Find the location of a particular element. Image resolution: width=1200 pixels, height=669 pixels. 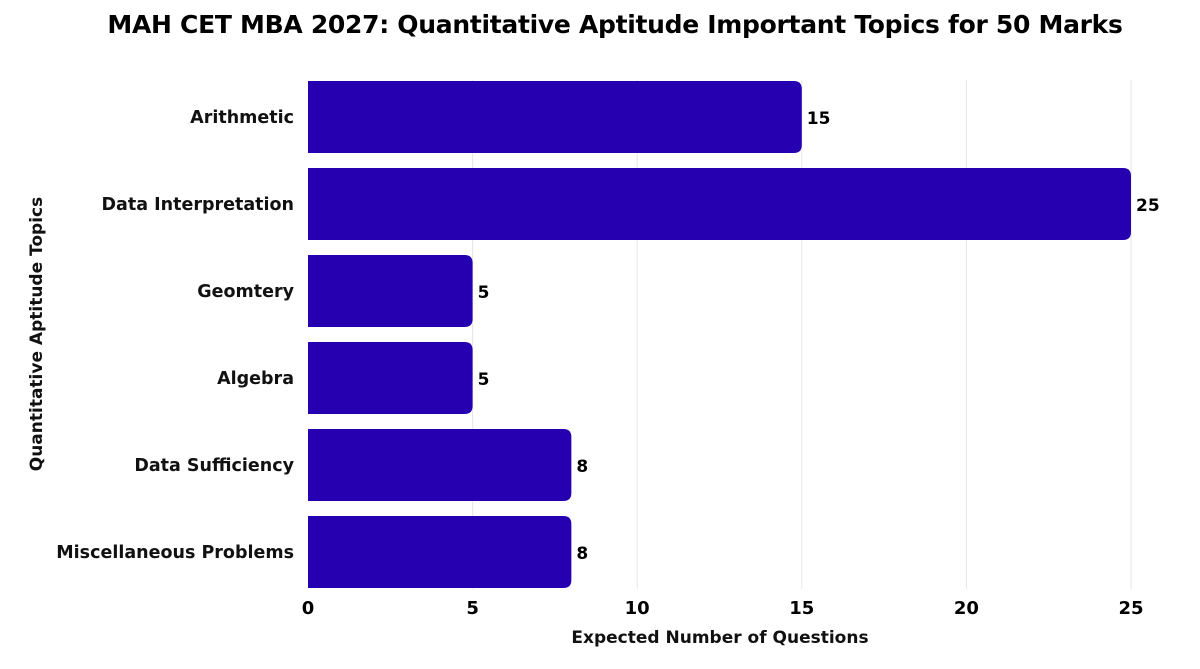

y-axis-title: Quantitative Aptitude Topics is located at coordinates (37, 334).